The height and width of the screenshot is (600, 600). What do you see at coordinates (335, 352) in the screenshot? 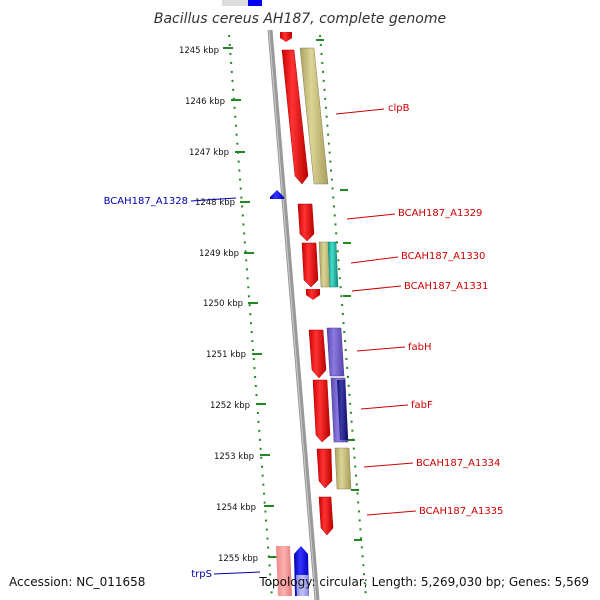
I see `feature-purple-fabh` at bounding box center [335, 352].